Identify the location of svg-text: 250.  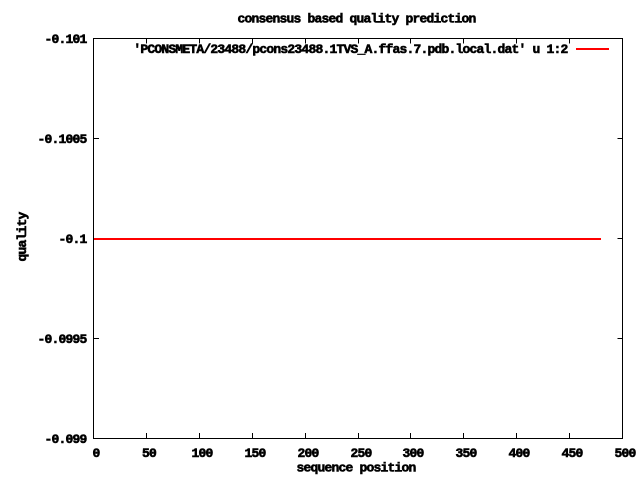
(361, 453).